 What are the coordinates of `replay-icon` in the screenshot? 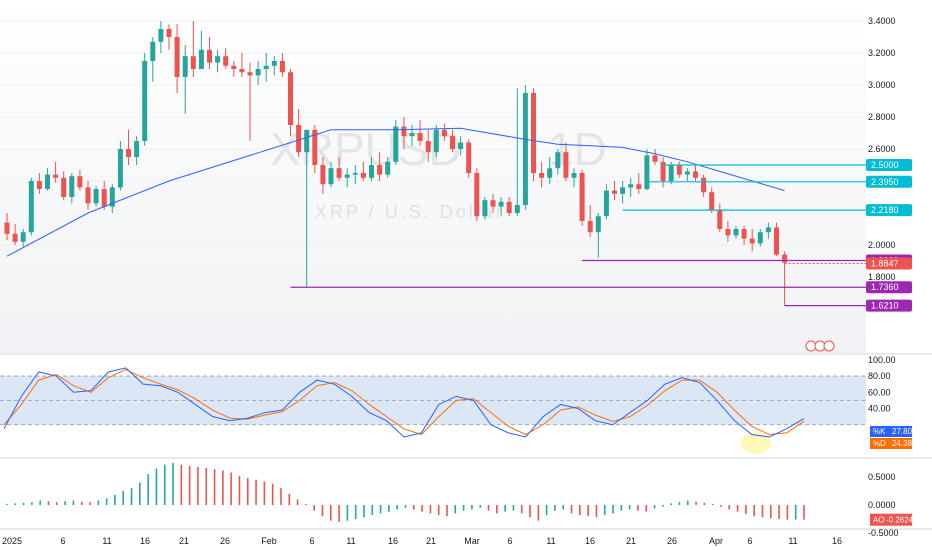 It's located at (820, 346).